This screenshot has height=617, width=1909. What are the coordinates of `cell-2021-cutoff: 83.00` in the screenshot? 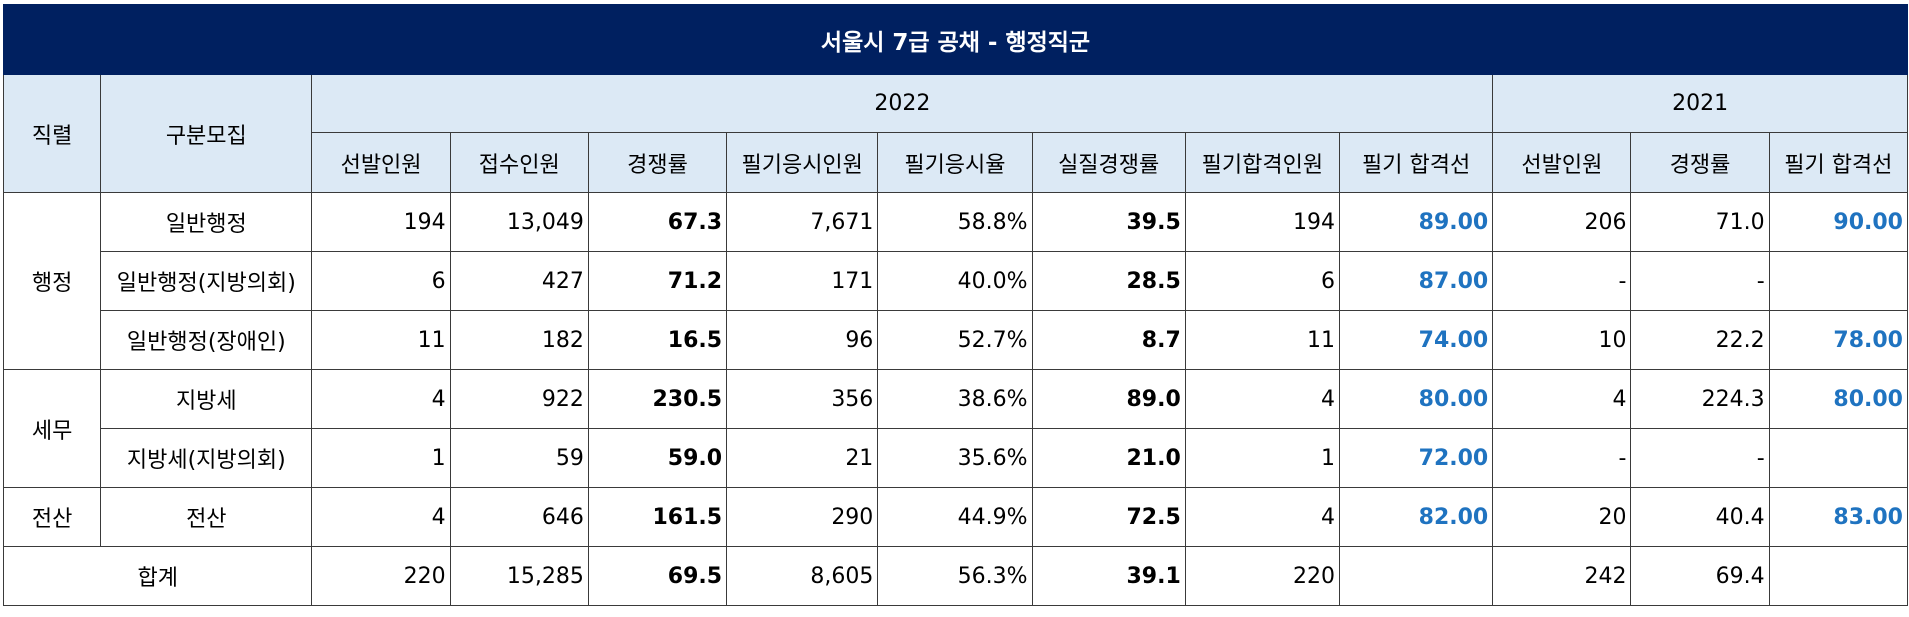 It's located at (1838, 517).